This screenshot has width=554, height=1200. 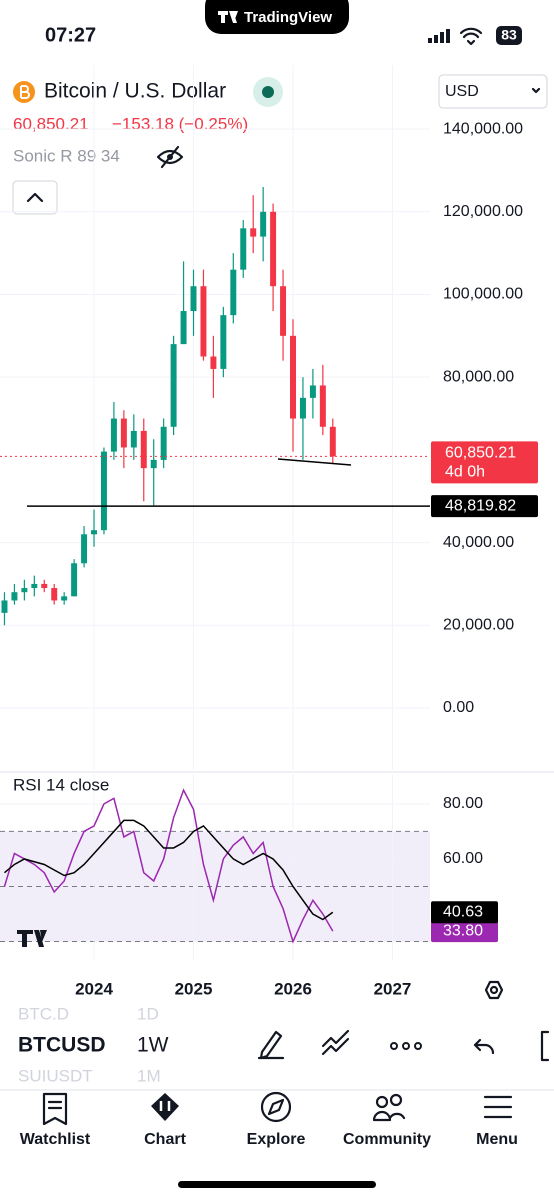 I want to click on collapse-icon, so click(x=35, y=197).